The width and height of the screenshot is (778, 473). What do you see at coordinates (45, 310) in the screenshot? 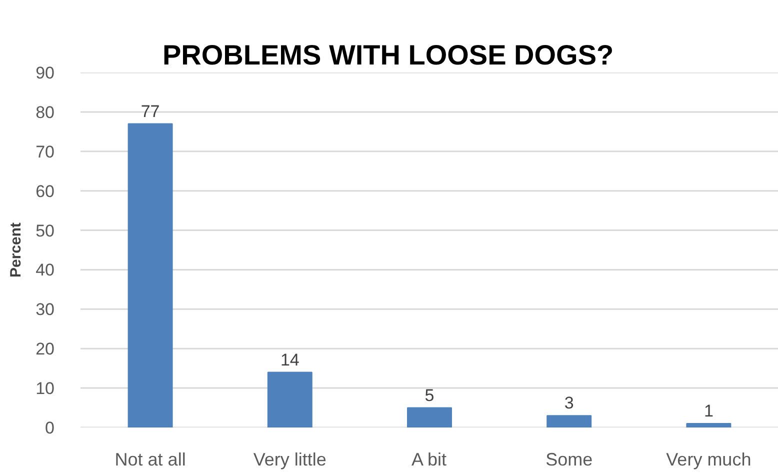
I see `y-tick-label: 30` at bounding box center [45, 310].